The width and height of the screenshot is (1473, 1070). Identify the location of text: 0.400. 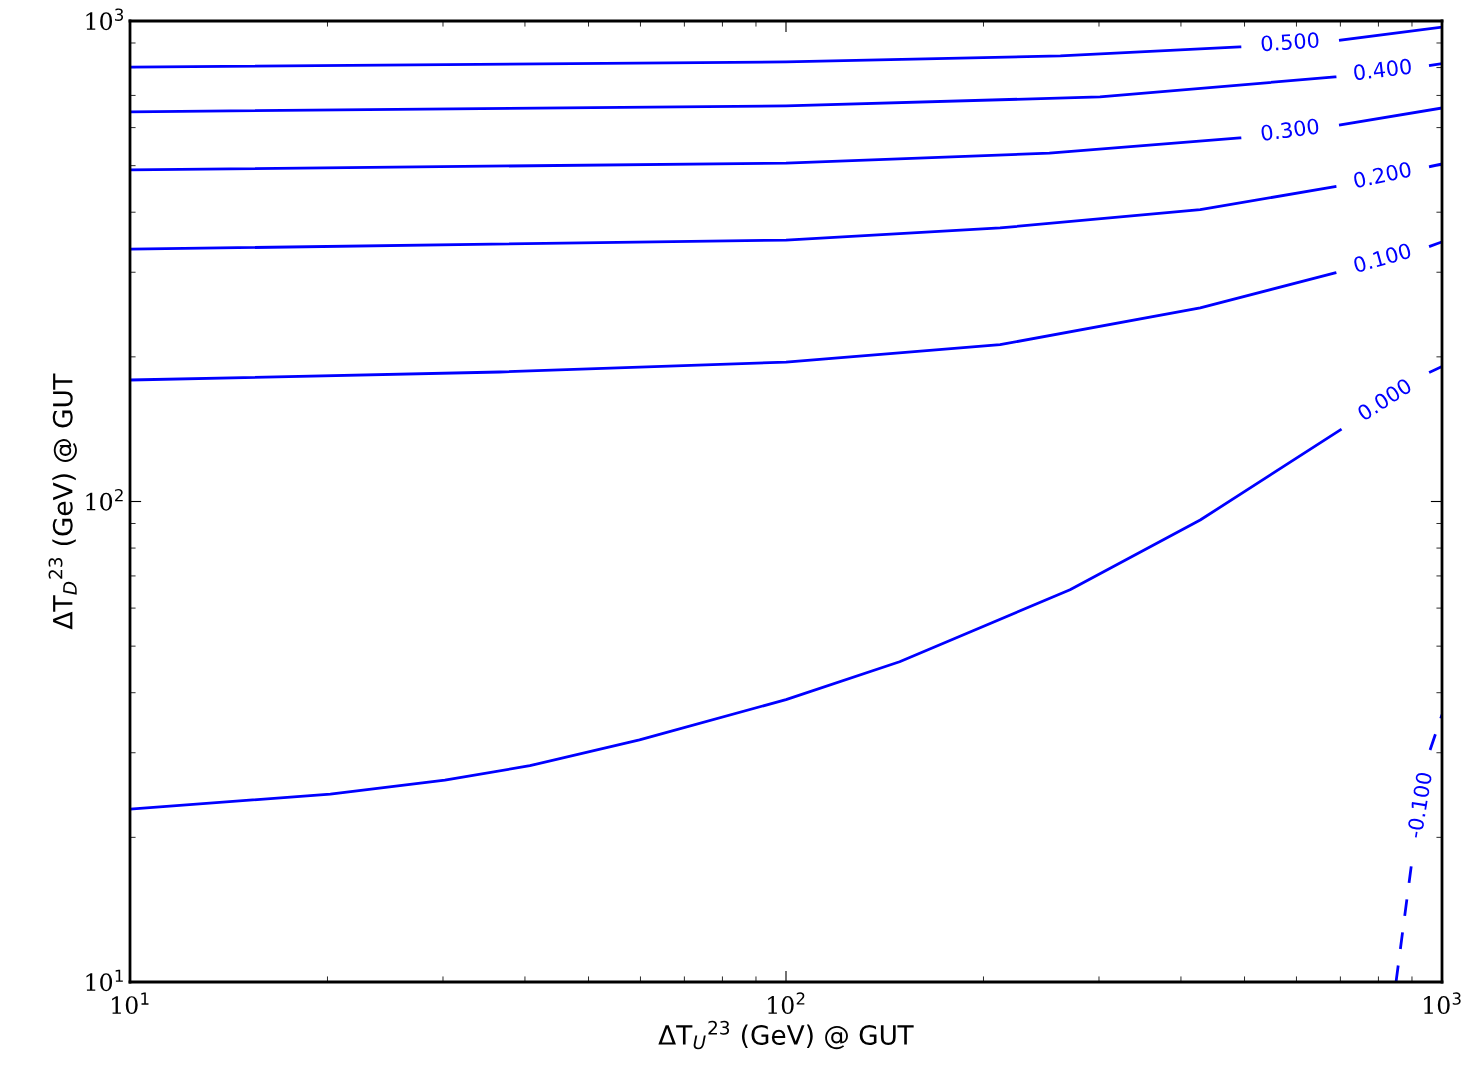
(1382, 69).